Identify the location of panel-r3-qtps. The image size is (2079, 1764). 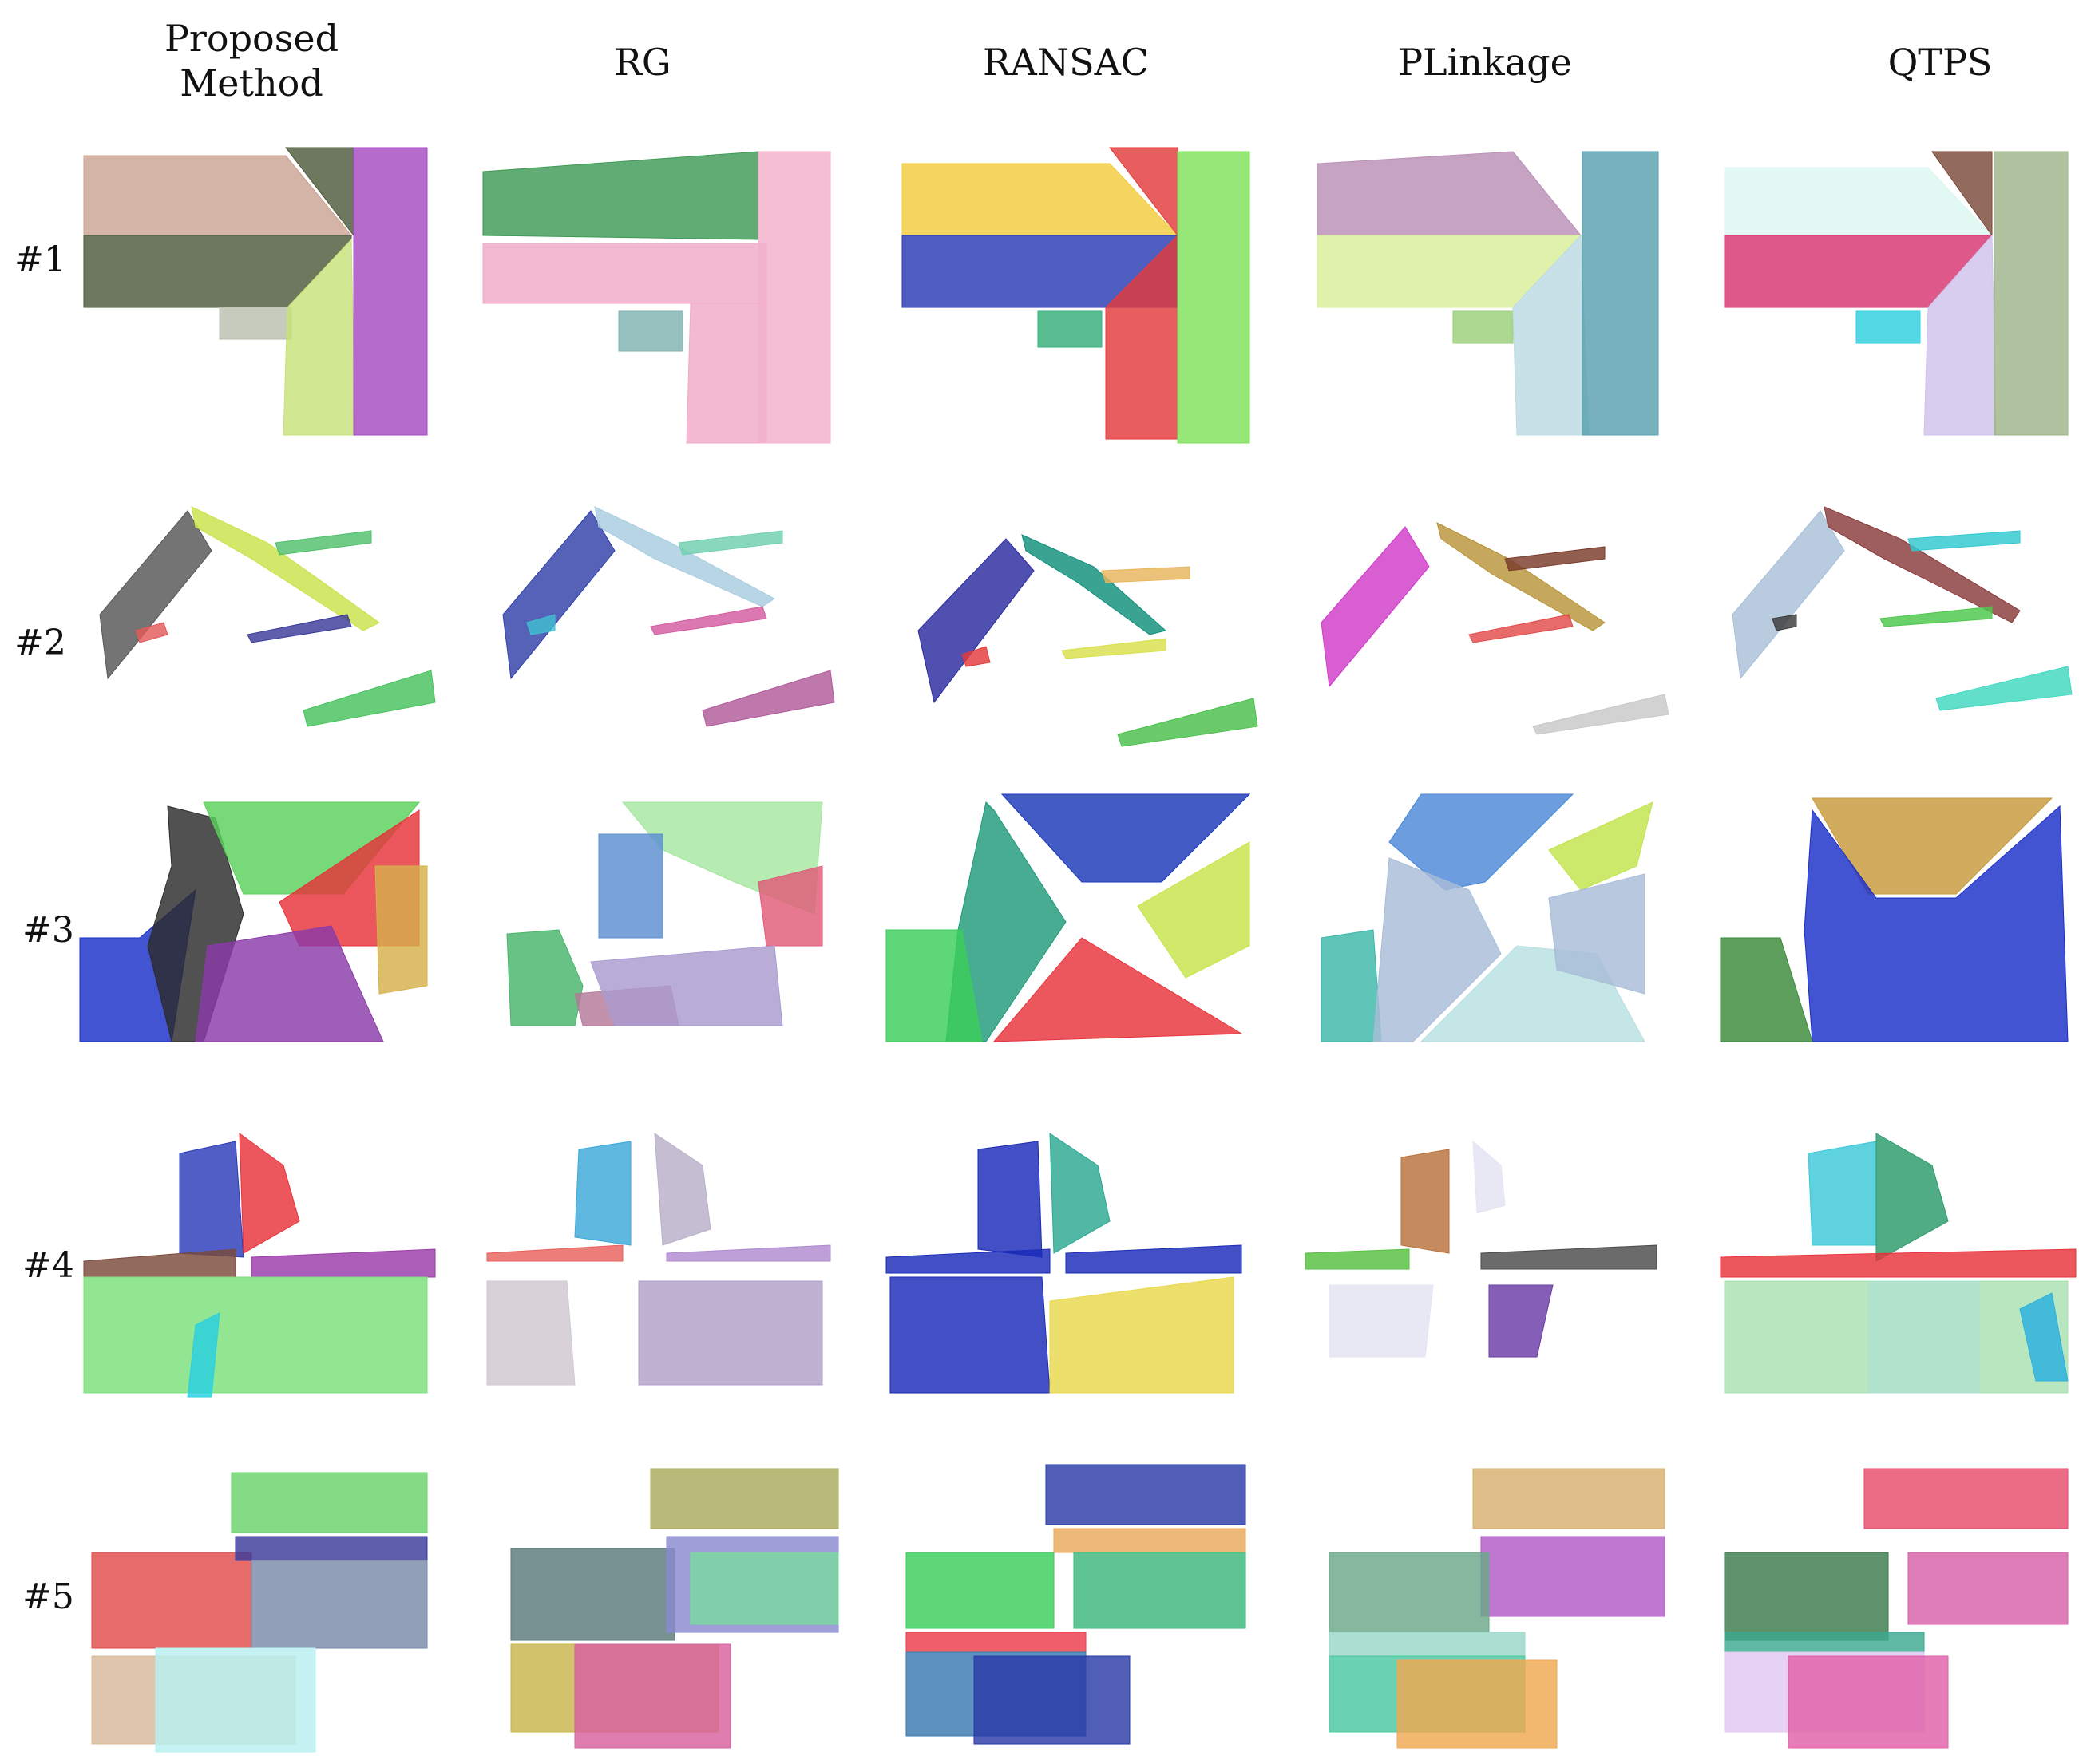
(1898, 944).